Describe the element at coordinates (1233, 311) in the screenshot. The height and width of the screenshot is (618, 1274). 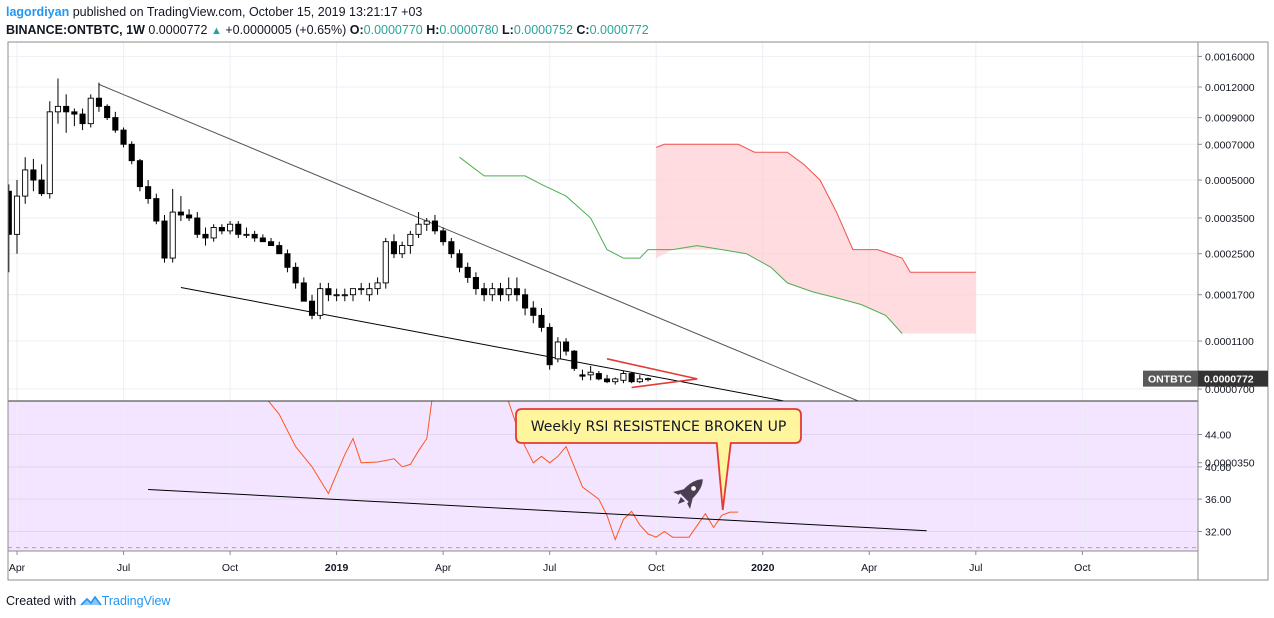
I see `y-axis-frame` at that location.